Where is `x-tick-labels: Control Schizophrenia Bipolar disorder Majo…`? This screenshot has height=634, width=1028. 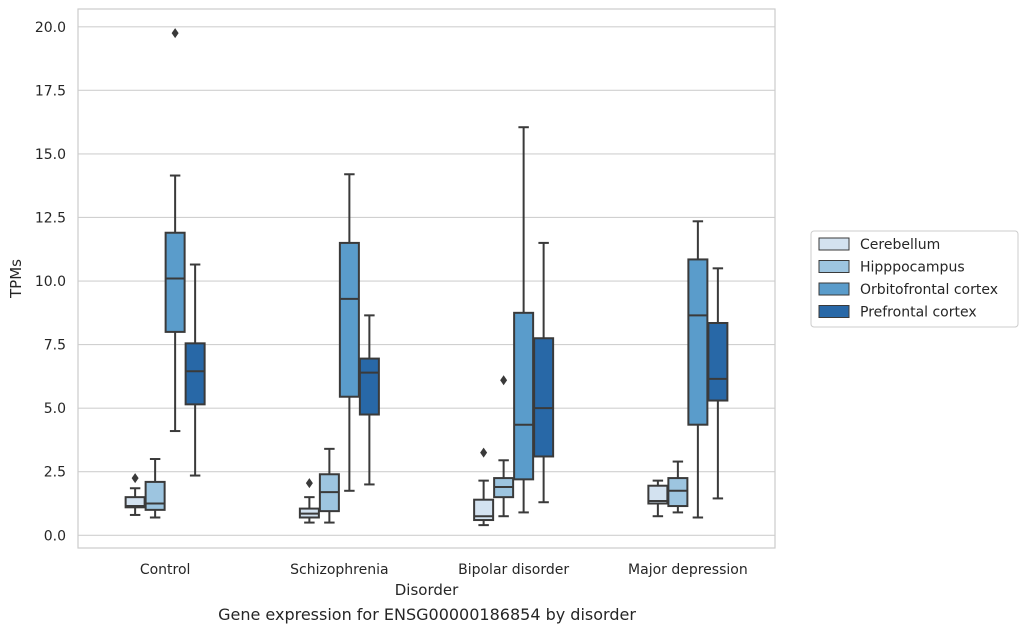
x-tick-labels: Control Schizophrenia Bipolar disorder Majo… is located at coordinates (444, 570).